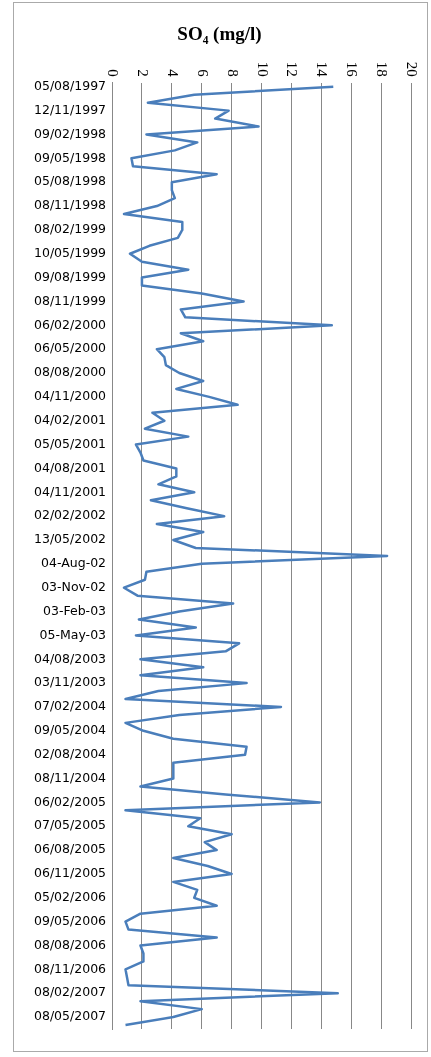  What do you see at coordinates (382, 69) in the screenshot?
I see `x-tick-label: 18` at bounding box center [382, 69].